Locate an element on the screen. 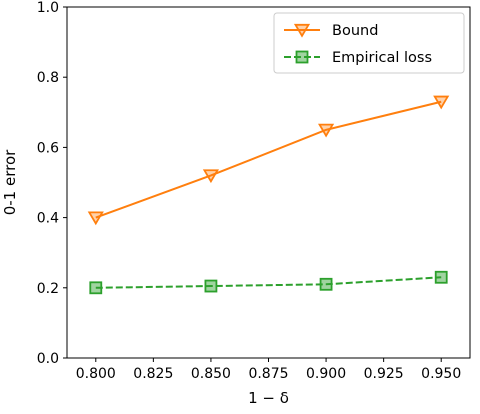 Image resolution: width=480 pixels, height=414 pixels. y-tick-label: 0.0 is located at coordinates (48, 359).